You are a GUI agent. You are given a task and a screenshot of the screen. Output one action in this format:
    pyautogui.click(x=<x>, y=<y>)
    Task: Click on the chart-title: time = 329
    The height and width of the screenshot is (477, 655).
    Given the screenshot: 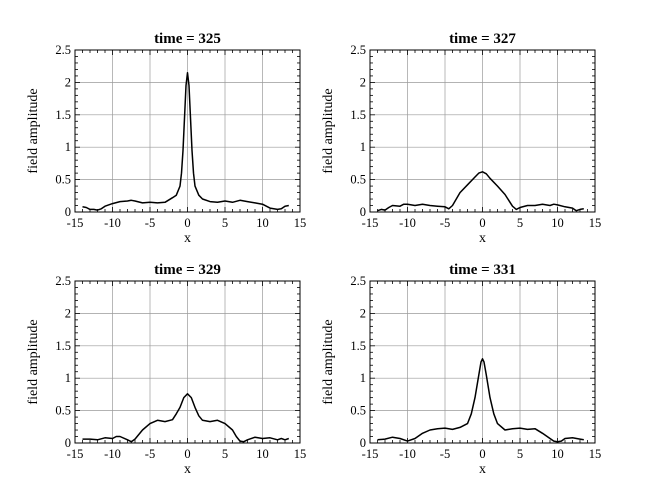 What is the action you would take?
    pyautogui.click(x=187, y=270)
    